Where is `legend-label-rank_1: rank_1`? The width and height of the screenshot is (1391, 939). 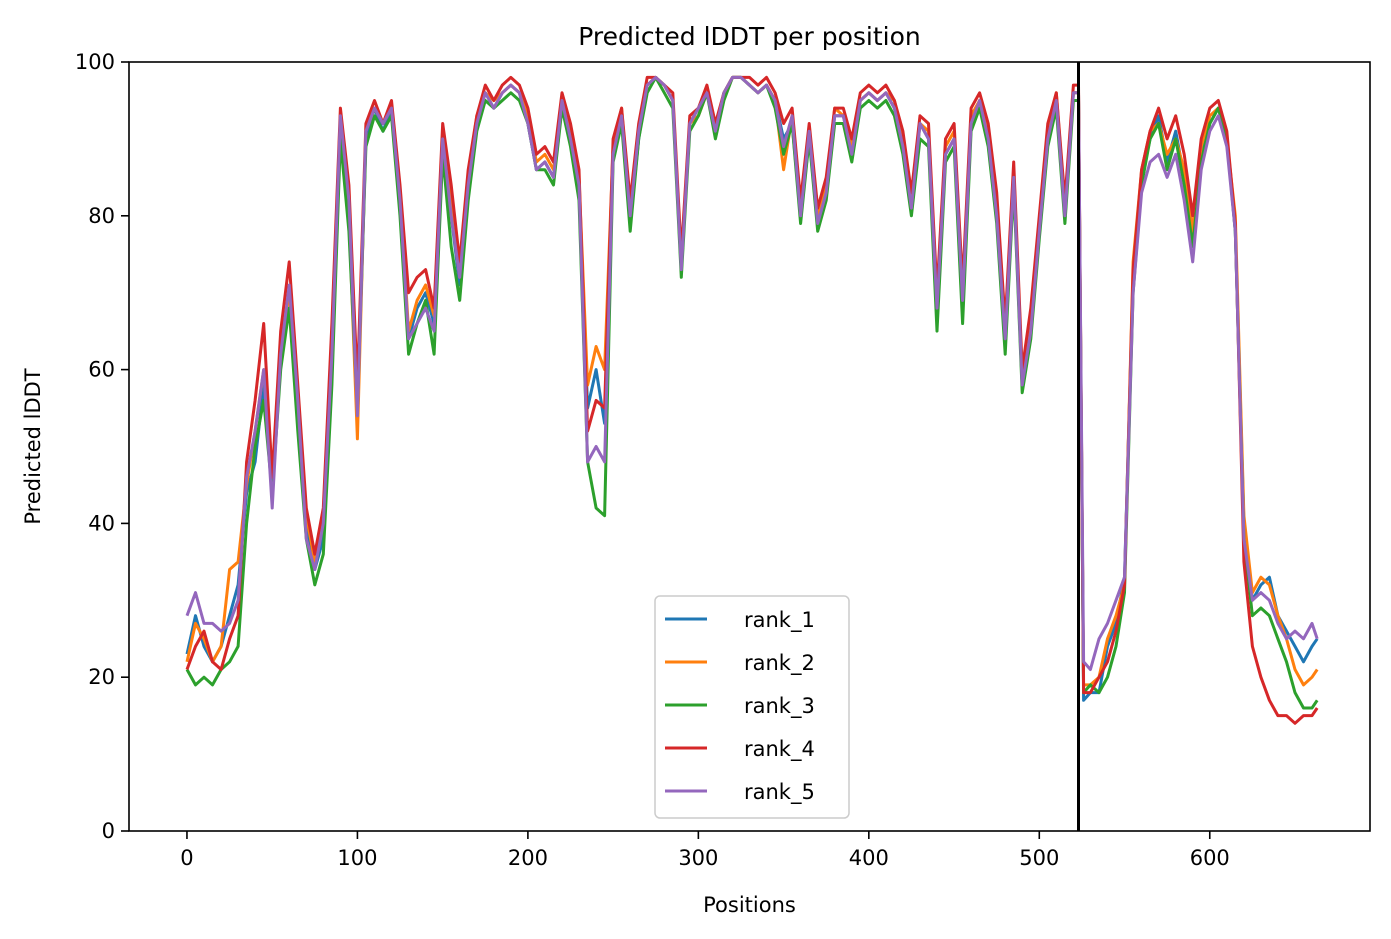
legend-label-rank_1: rank_1 is located at coordinates (779, 620).